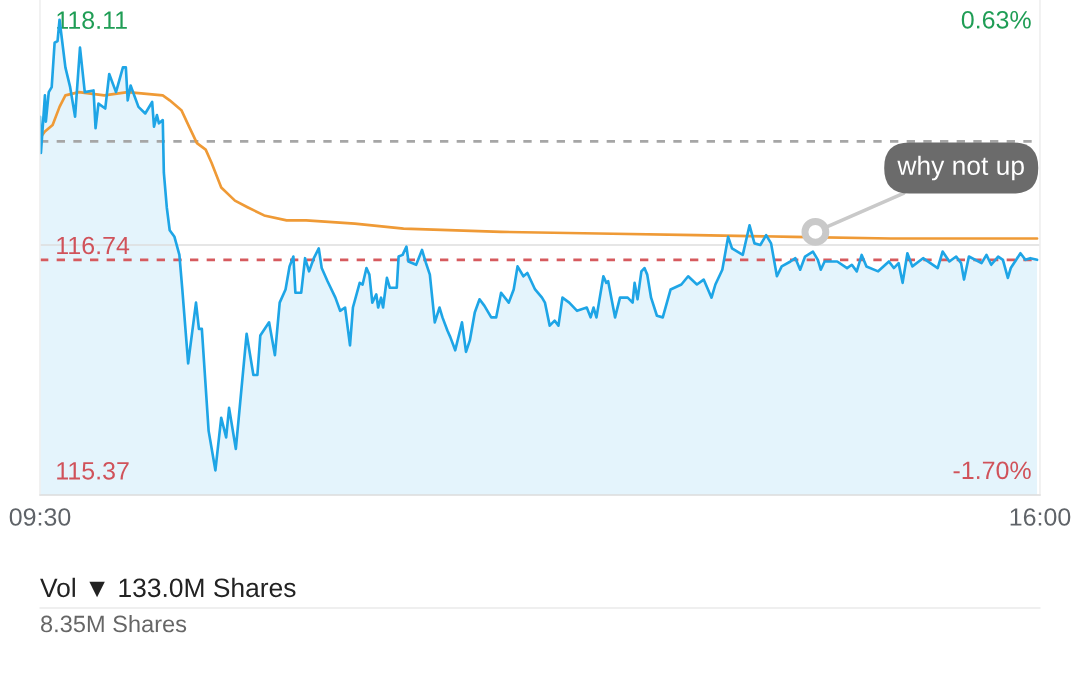 The width and height of the screenshot is (1080, 683). Describe the element at coordinates (1040, 517) in the screenshot. I see `x-tick-label: 16:00` at that location.